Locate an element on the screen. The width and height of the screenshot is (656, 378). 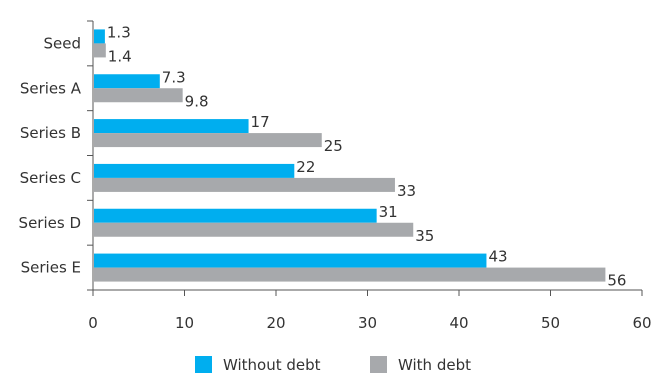
data-label: 17 is located at coordinates (260, 122).